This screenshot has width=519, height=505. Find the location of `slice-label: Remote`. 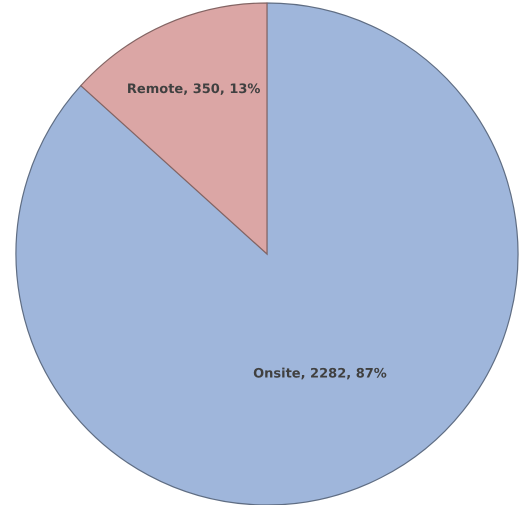

slice-label: Remote is located at coordinates (155, 88).